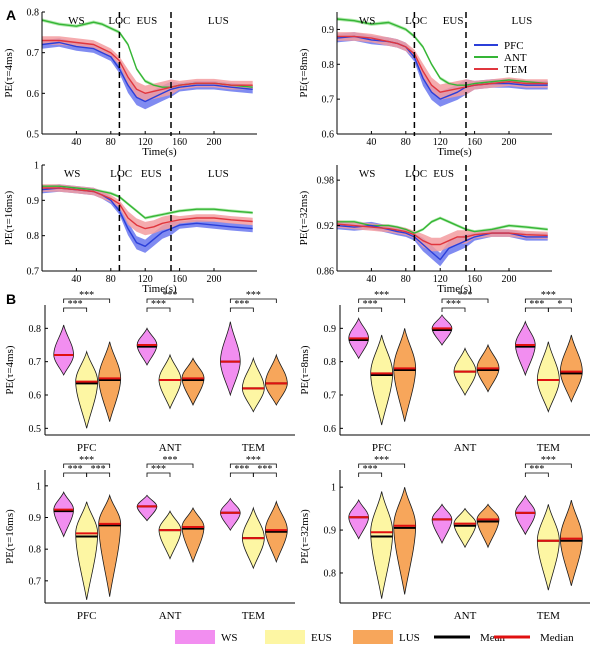 The height and width of the screenshot is (658, 600). I want to click on y-axis-label: PE(τ=16ms), so click(9, 217).